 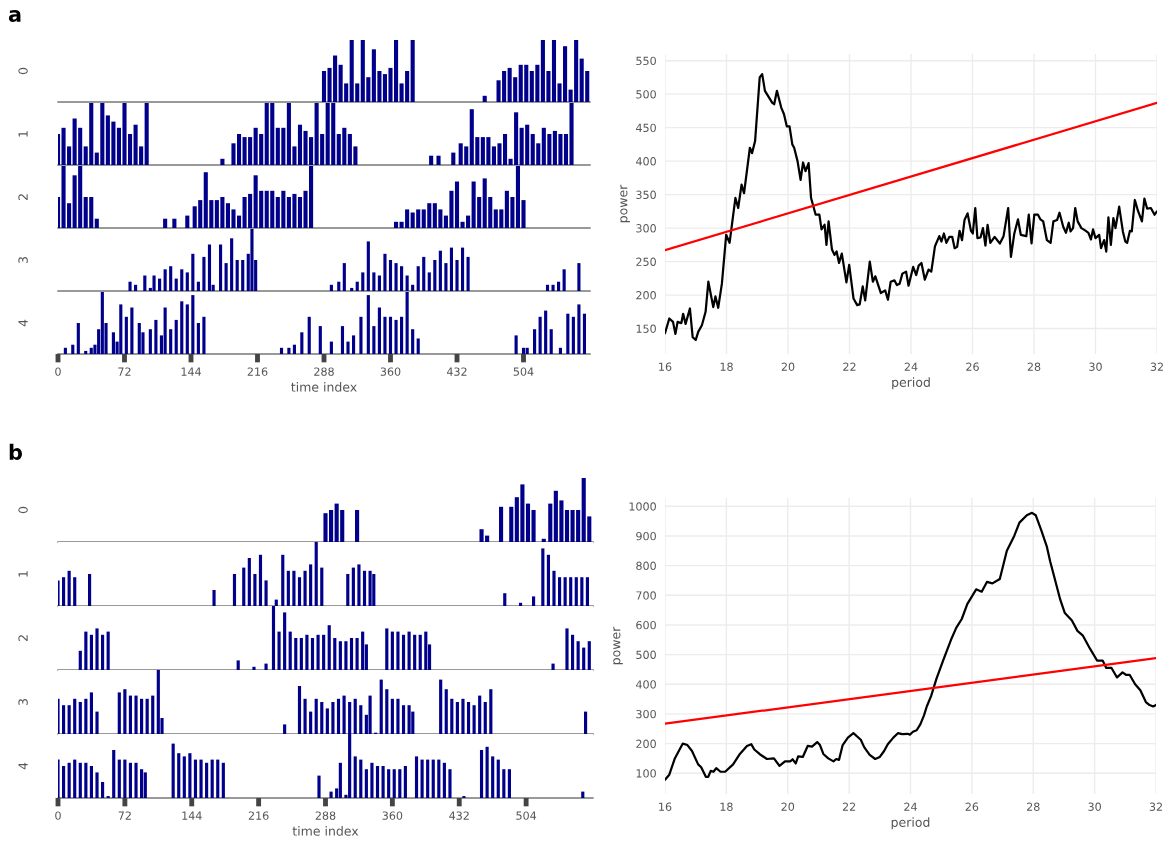 What do you see at coordinates (618, 645) in the screenshot?
I see `y-axis-title: power` at bounding box center [618, 645].